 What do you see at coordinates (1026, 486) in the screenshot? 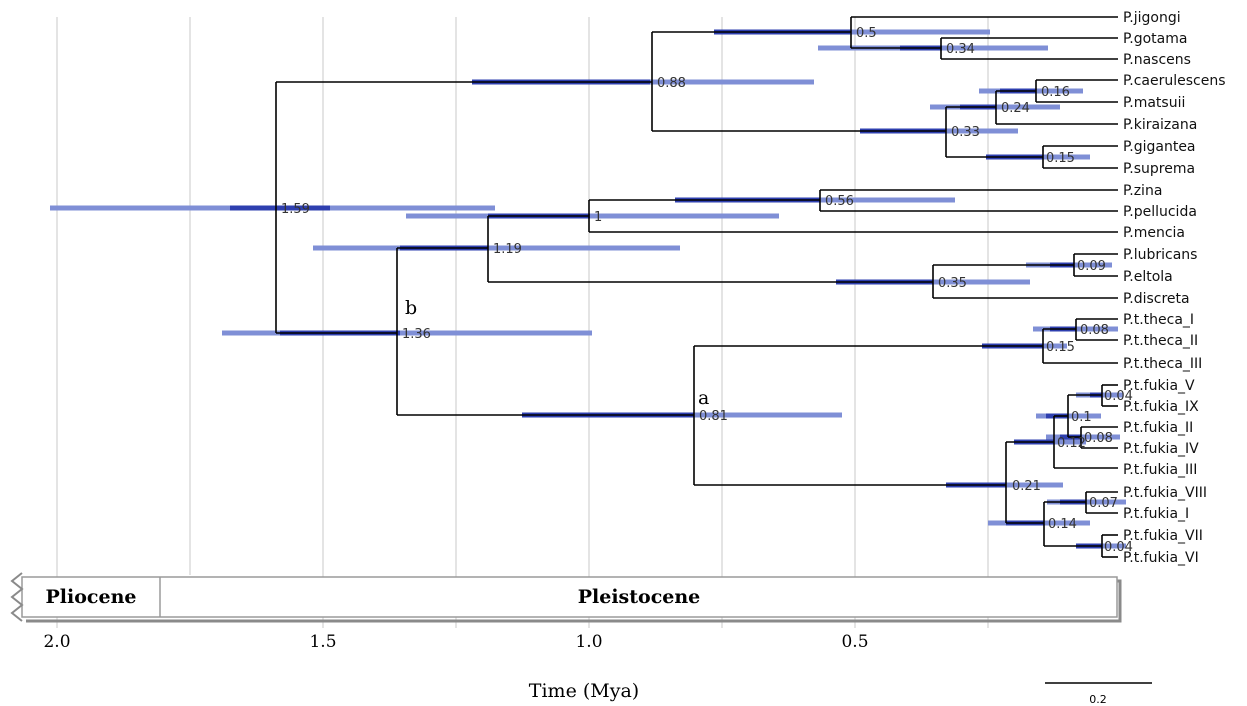
I see `node-age-label: 0.21` at bounding box center [1026, 486].